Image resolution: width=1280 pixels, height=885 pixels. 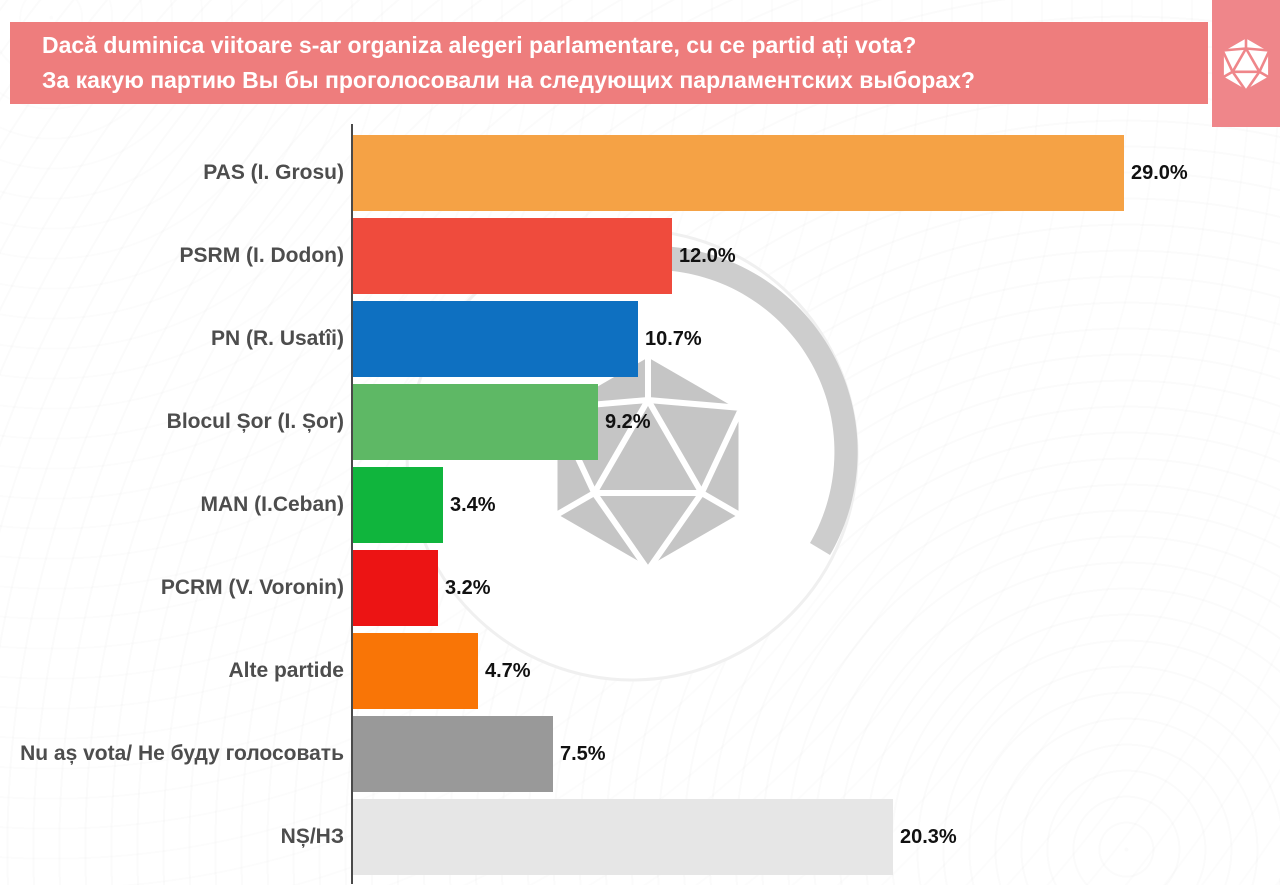 What do you see at coordinates (272, 504) in the screenshot?
I see `category-label: MAN (I.Ceban)` at bounding box center [272, 504].